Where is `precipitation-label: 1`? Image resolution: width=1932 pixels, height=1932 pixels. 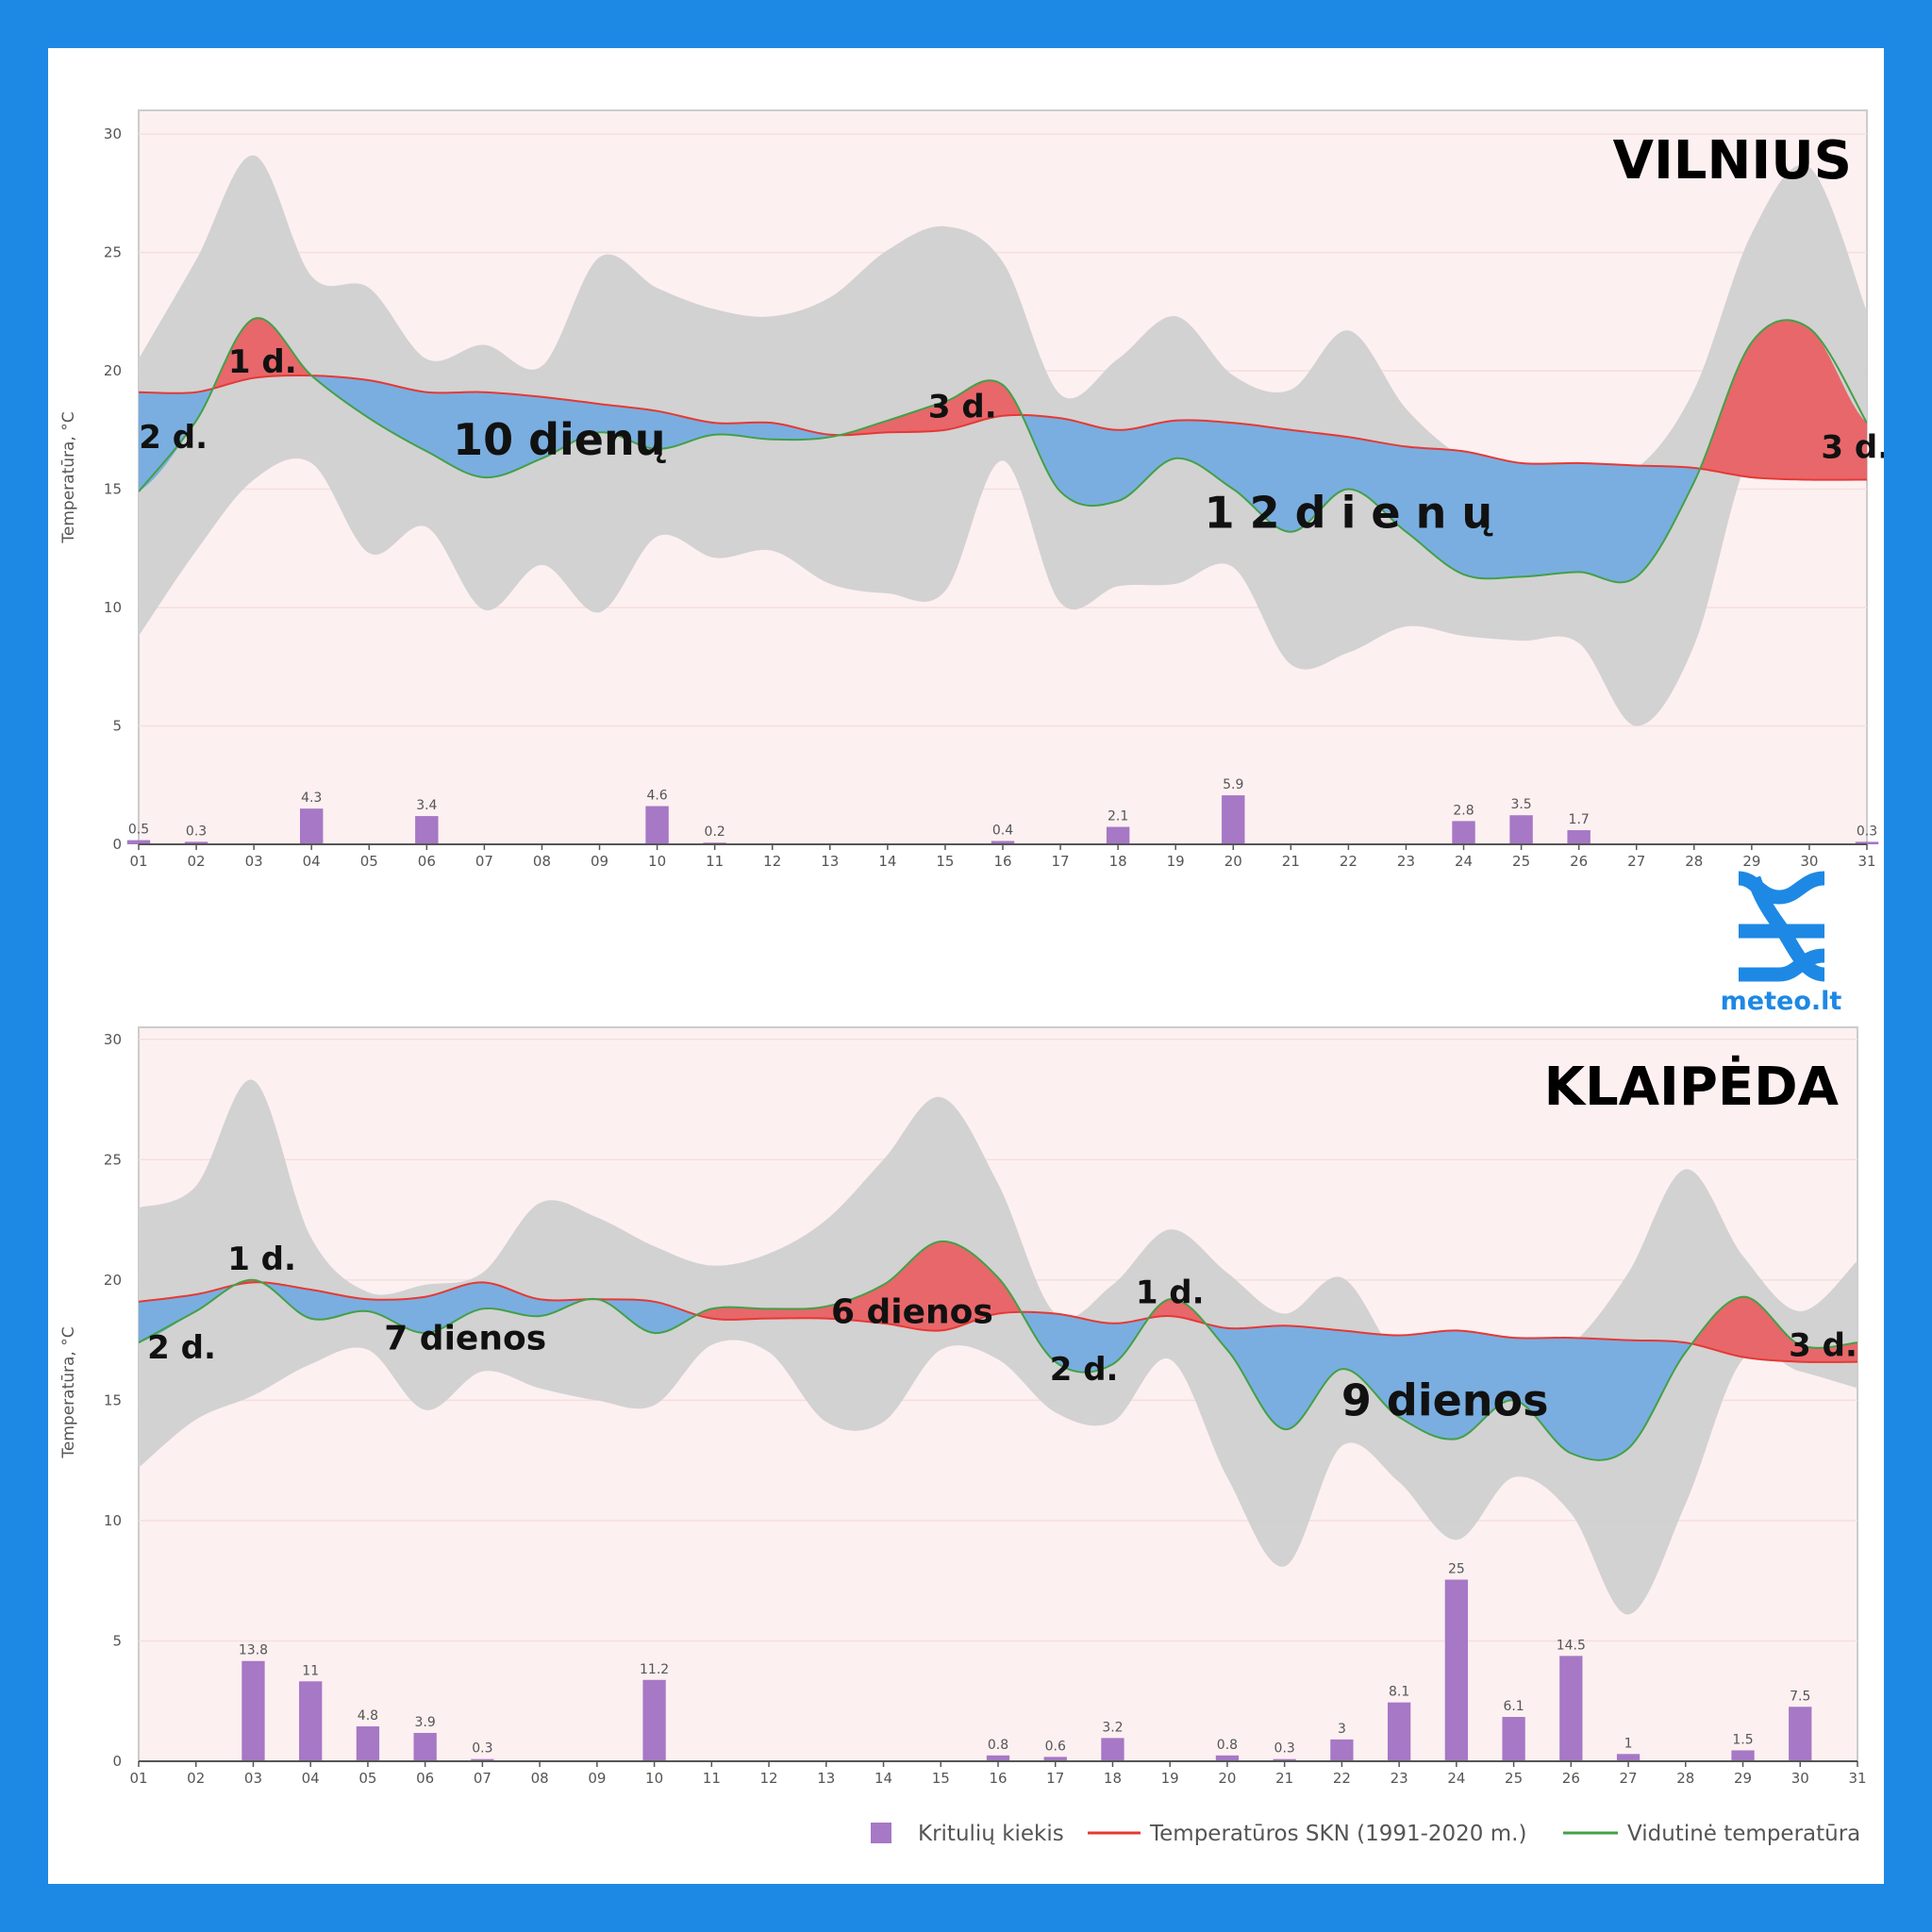 precipitation-label: 1 is located at coordinates (1628, 1743).